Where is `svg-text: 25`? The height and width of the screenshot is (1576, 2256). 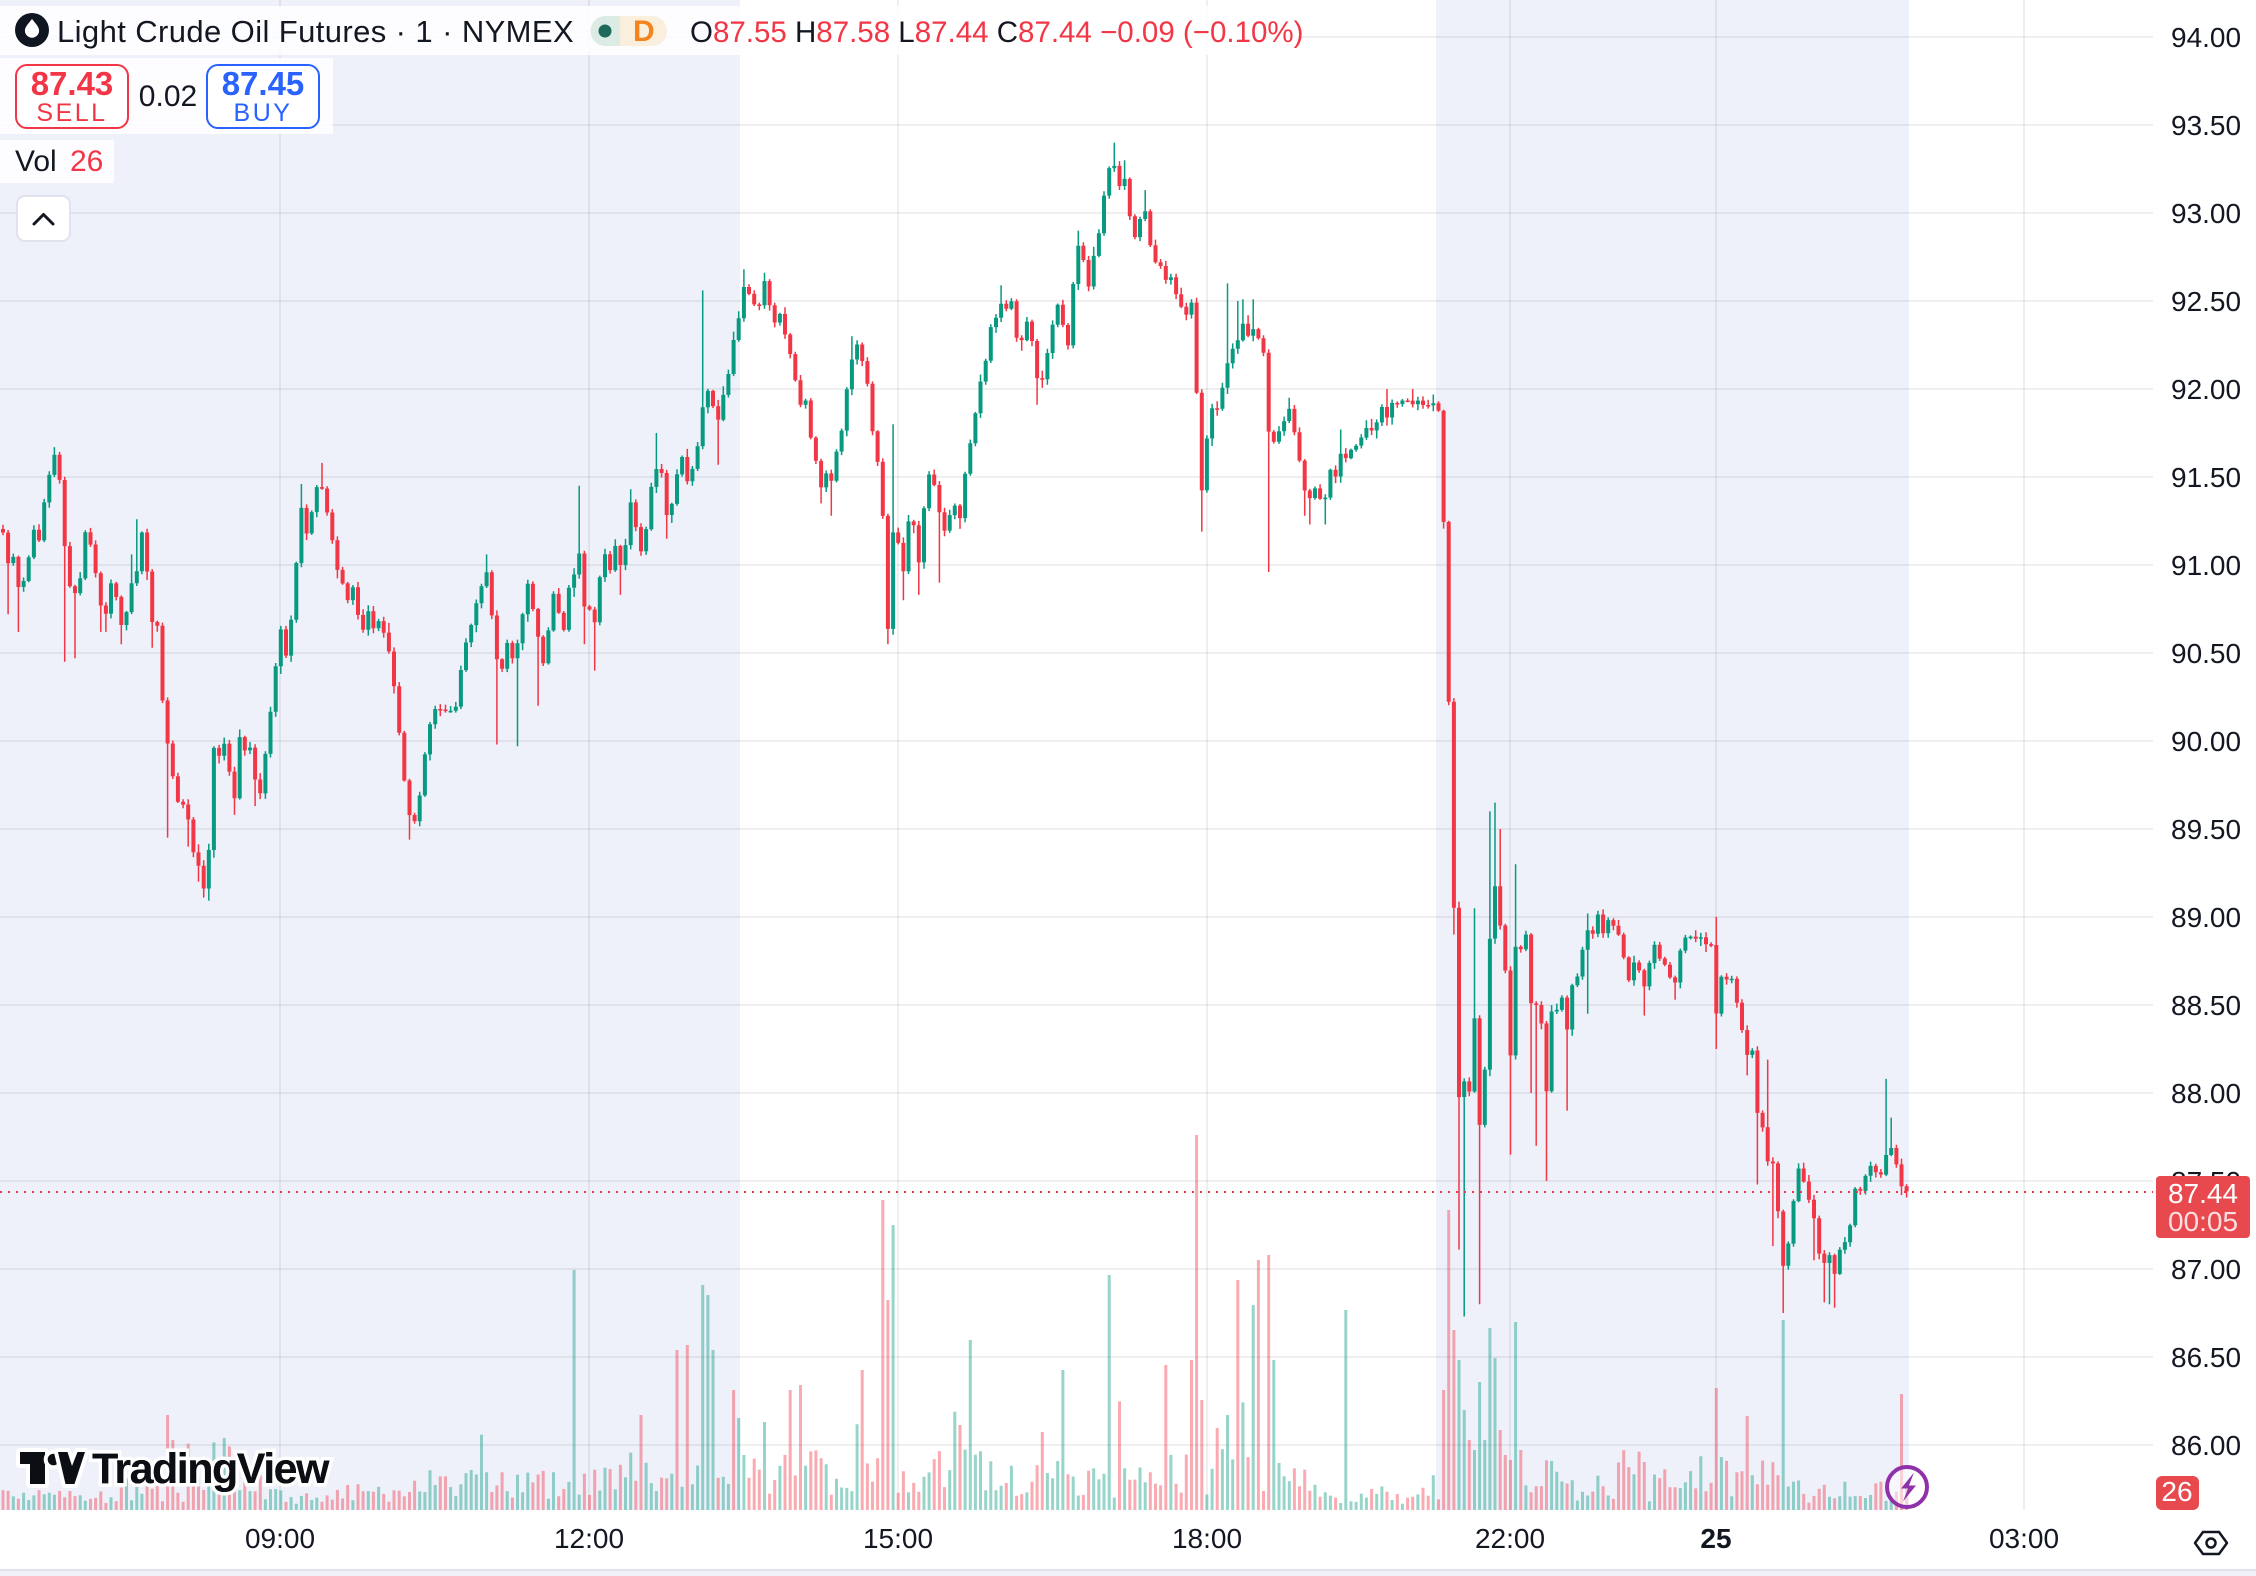 svg-text: 25 is located at coordinates (1715, 1538).